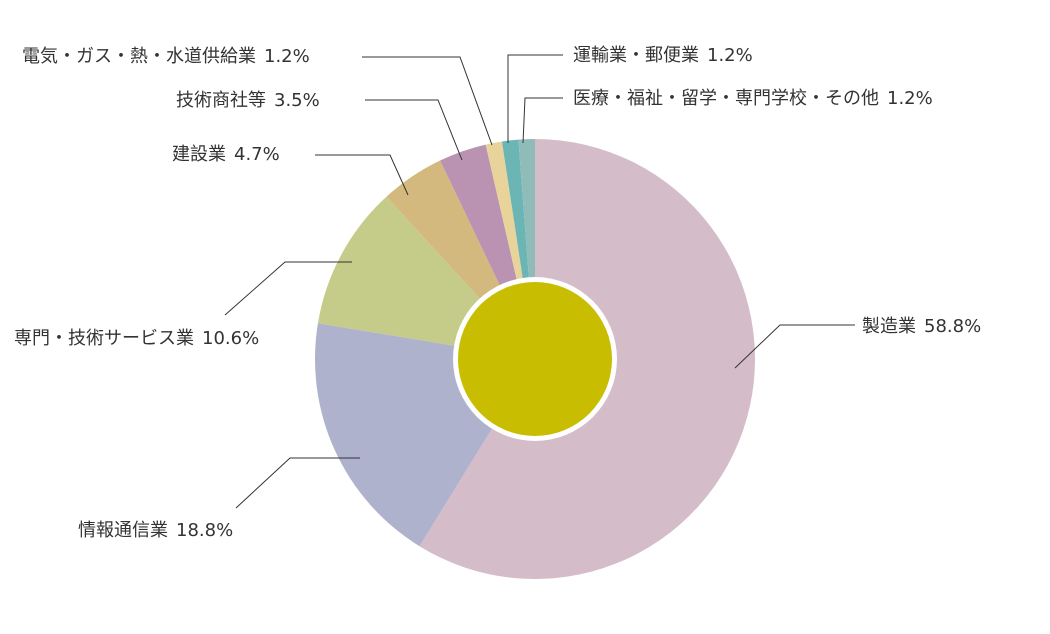 The width and height of the screenshot is (1050, 634). I want to click on slice-label: 情報通信業 18.8%, so click(155, 530).